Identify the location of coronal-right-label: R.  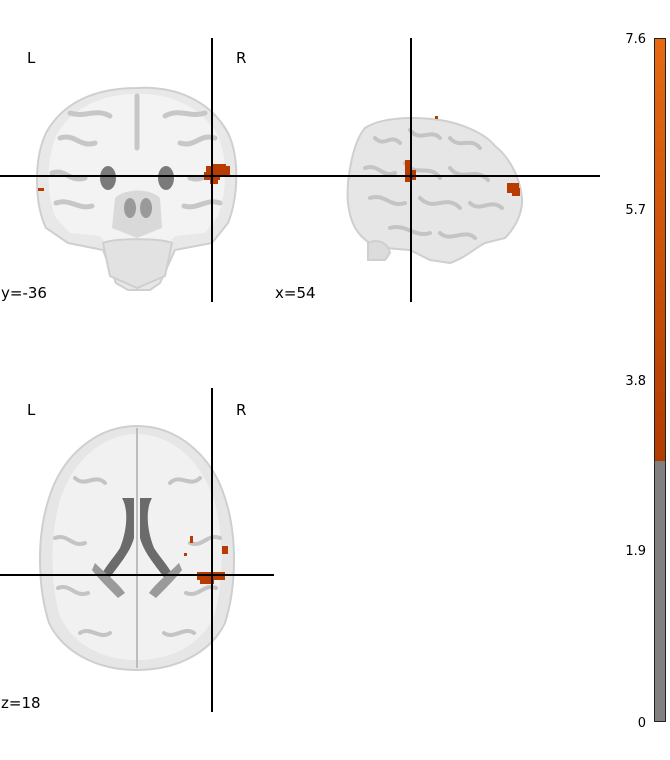
(241, 58).